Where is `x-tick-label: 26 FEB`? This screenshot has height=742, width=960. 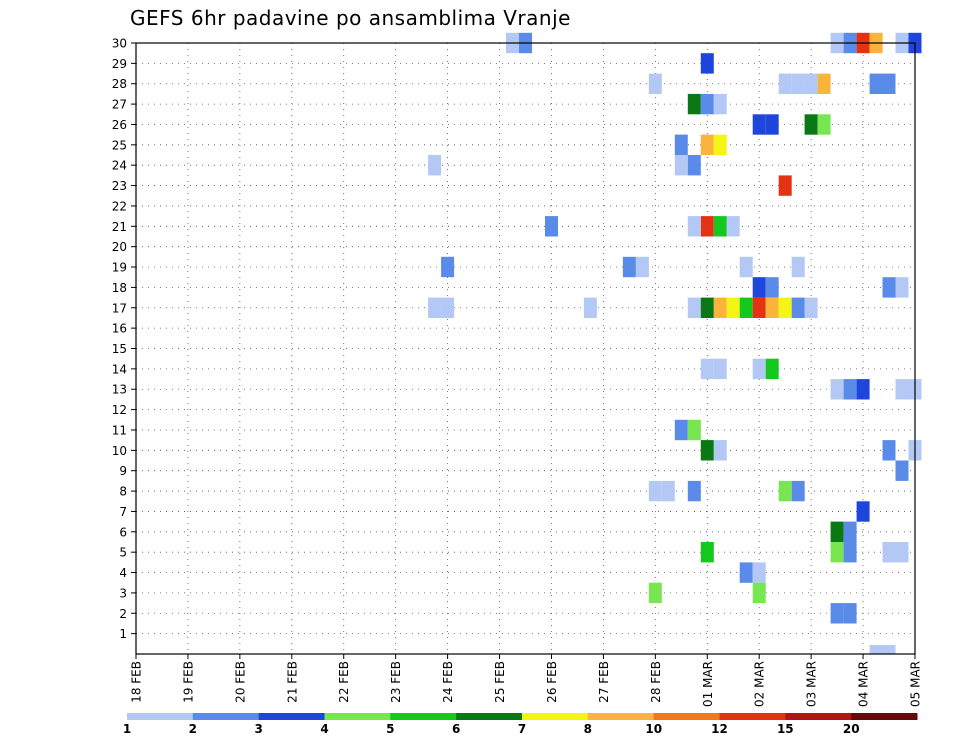
x-tick-label: 26 FEB is located at coordinates (552, 682).